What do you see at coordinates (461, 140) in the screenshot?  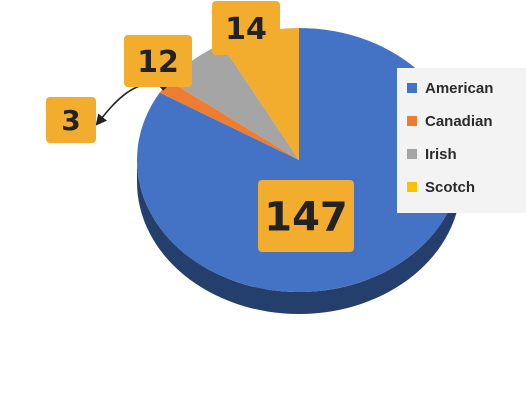 I see `chart-legend: American Canadian Irish Scotch` at bounding box center [461, 140].